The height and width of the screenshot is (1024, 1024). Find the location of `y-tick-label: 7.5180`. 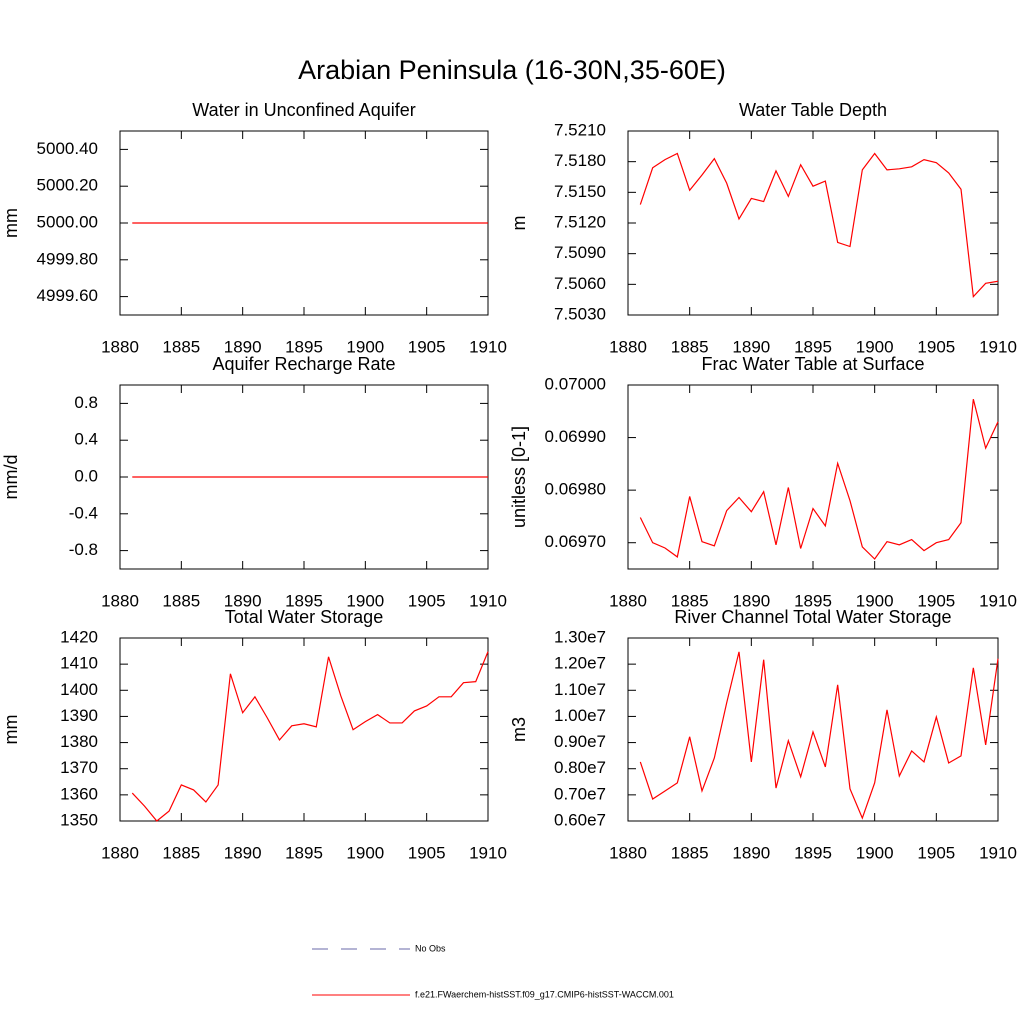

y-tick-label: 7.5180 is located at coordinates (580, 160).